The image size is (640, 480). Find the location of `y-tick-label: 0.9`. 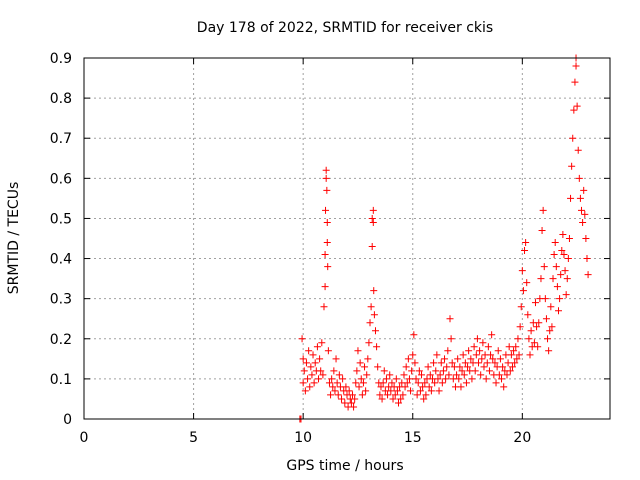

y-tick-label: 0.9 is located at coordinates (61, 59).